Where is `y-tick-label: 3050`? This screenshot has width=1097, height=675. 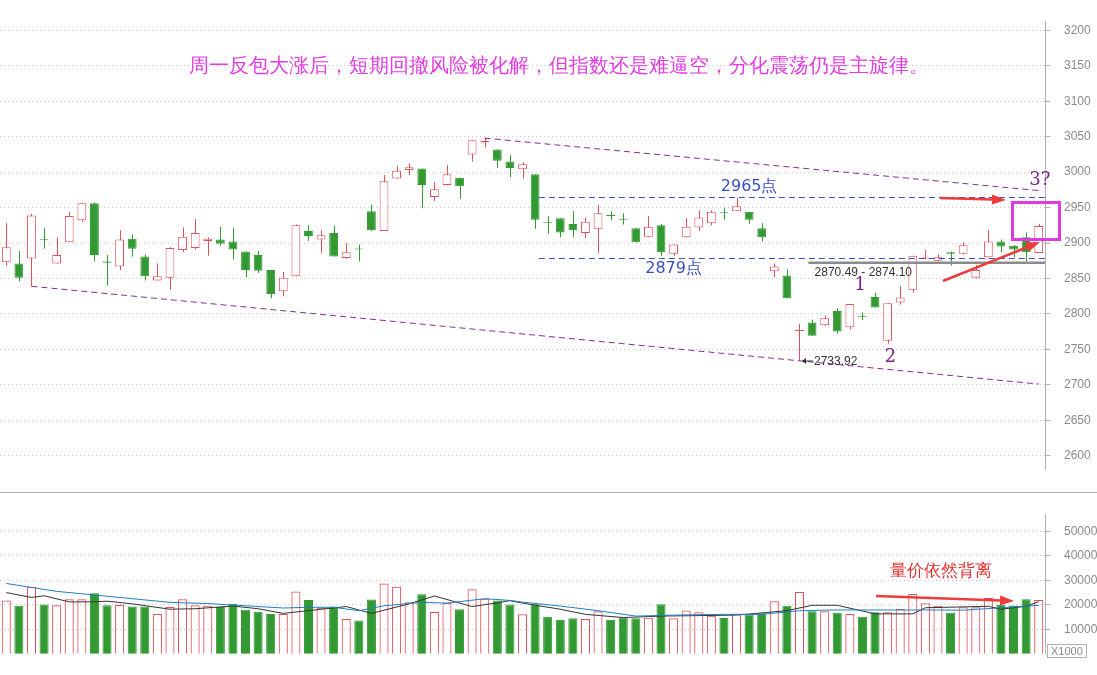 y-tick-label: 3050 is located at coordinates (1078, 136).